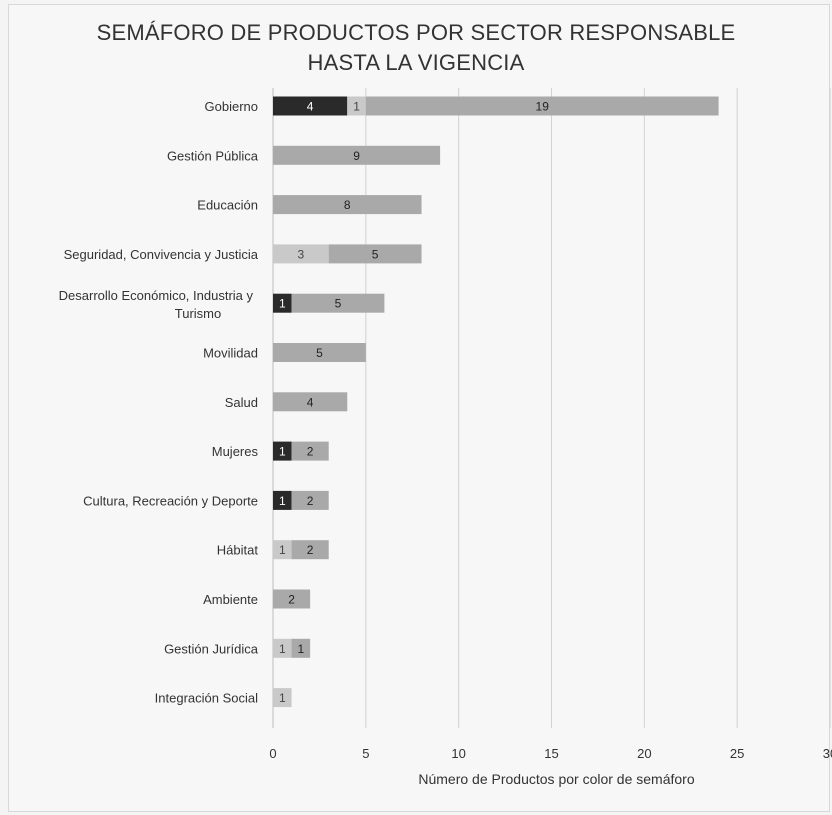 This screenshot has height=815, width=832. I want to click on data-label-educacion-segment-3: 8, so click(347, 205).